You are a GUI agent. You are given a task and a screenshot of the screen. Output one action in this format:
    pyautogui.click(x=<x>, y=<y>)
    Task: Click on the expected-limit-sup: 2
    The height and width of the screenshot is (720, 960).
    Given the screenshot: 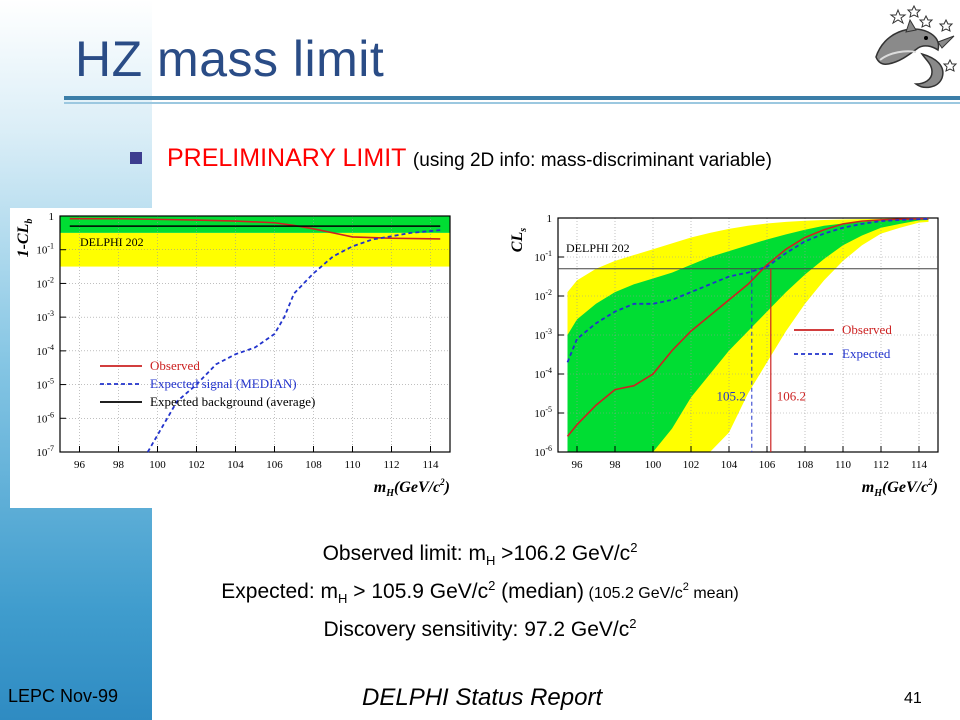 What is the action you would take?
    pyautogui.click(x=492, y=585)
    